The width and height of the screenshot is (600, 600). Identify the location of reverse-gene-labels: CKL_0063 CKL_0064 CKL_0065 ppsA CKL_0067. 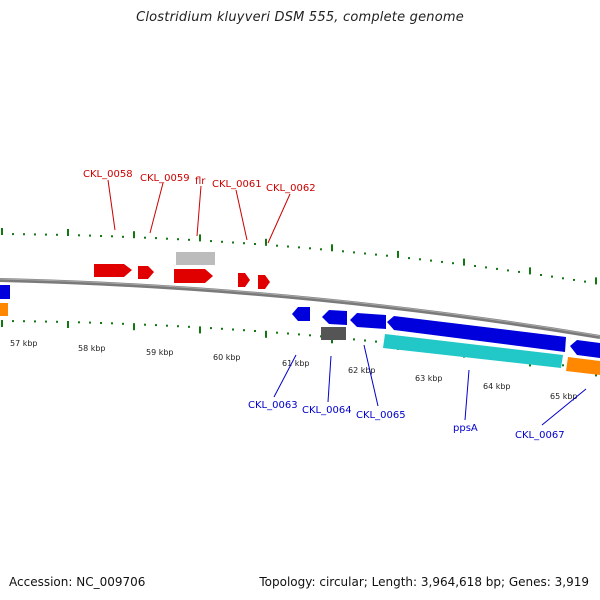
(417, 392).